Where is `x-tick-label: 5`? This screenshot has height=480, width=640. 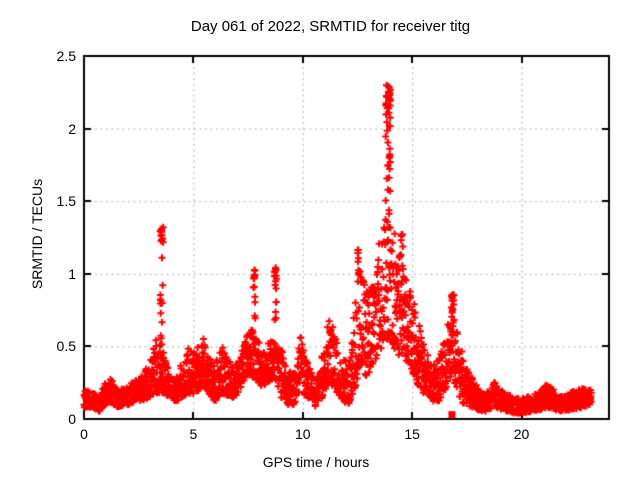
x-tick-label: 5 is located at coordinates (193, 434).